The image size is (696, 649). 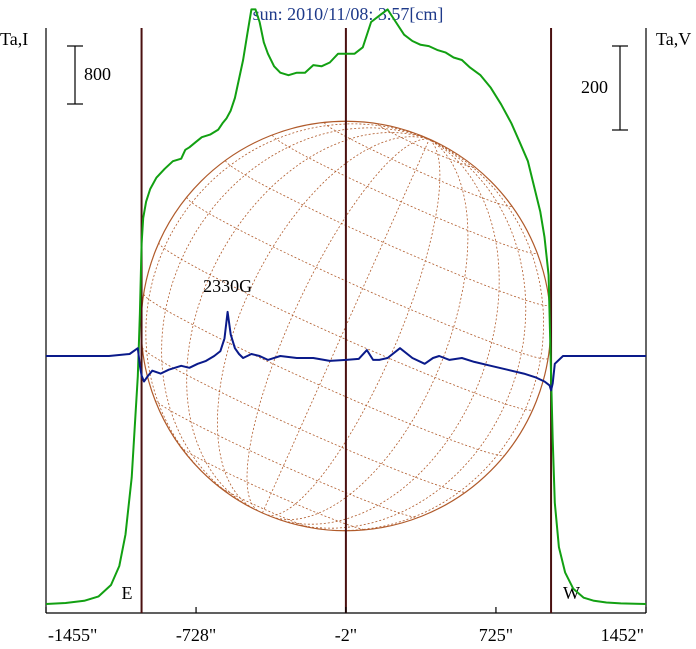 What do you see at coordinates (673, 39) in the screenshot?
I see `y-right-label: Ta,V` at bounding box center [673, 39].